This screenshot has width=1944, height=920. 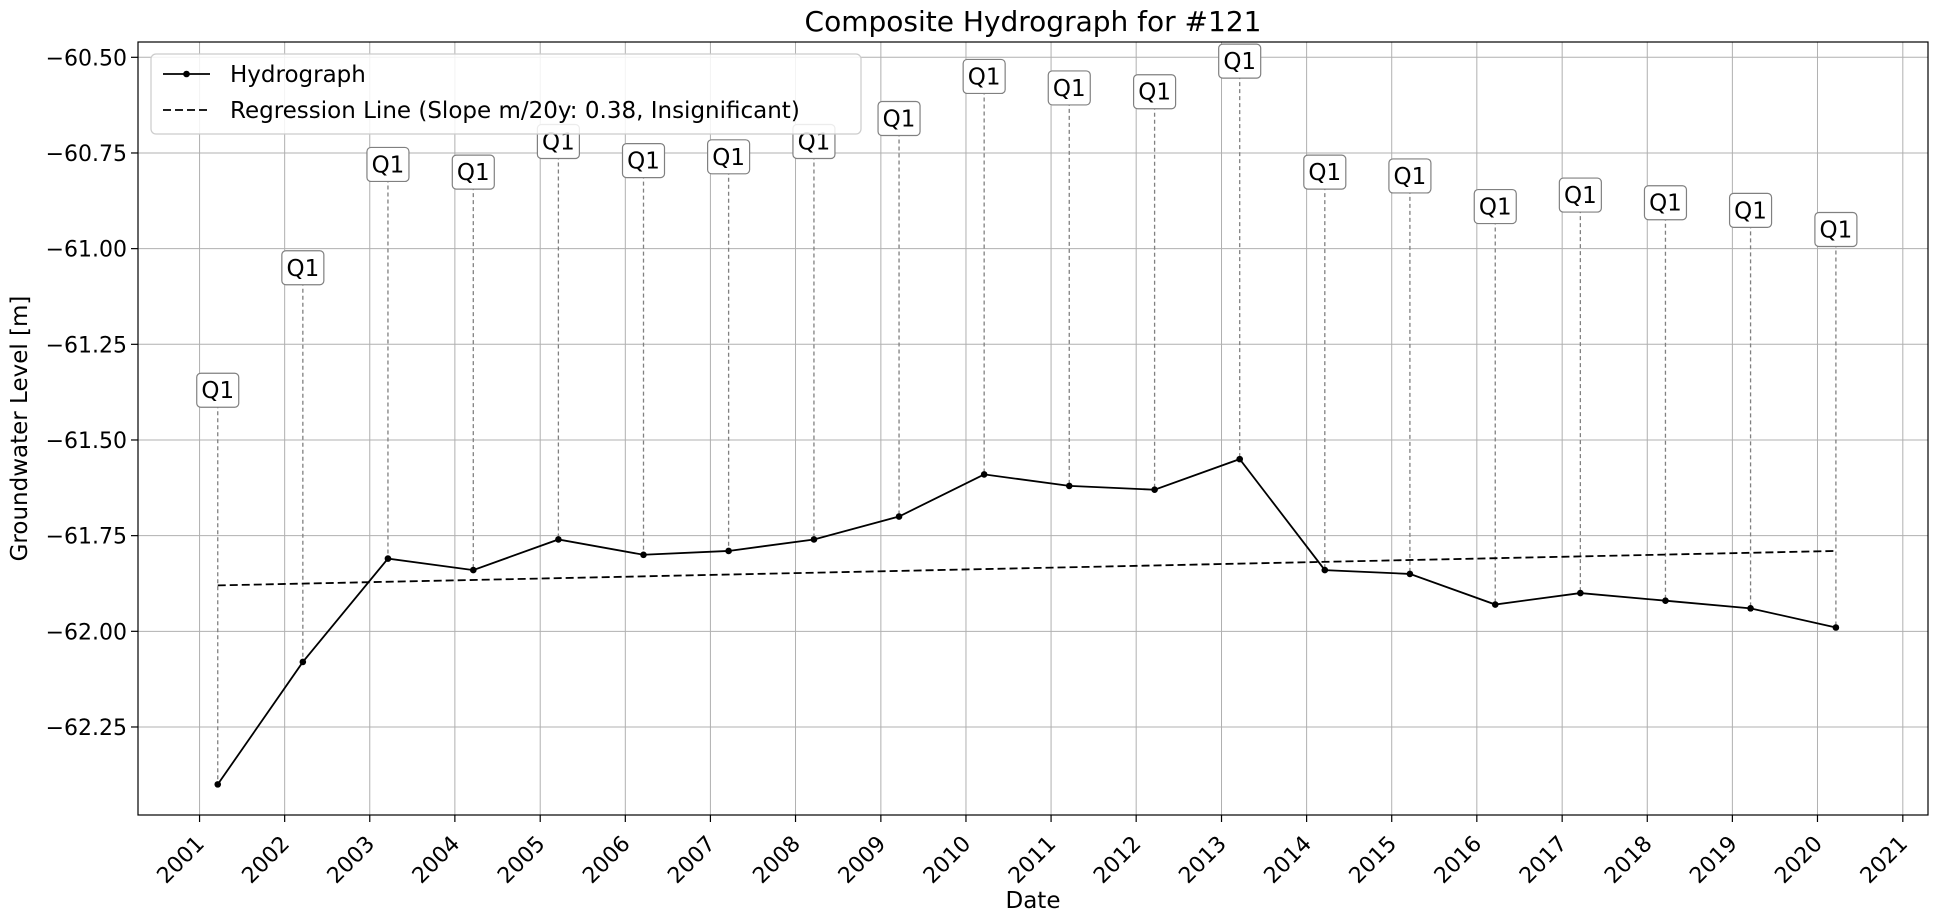 What do you see at coordinates (1202, 860) in the screenshot?
I see `x-tick-label: 2013` at bounding box center [1202, 860].